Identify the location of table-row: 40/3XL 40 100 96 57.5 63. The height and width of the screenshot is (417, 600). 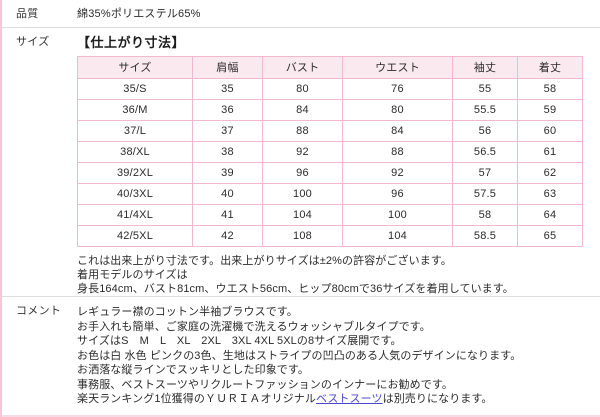
(330, 194).